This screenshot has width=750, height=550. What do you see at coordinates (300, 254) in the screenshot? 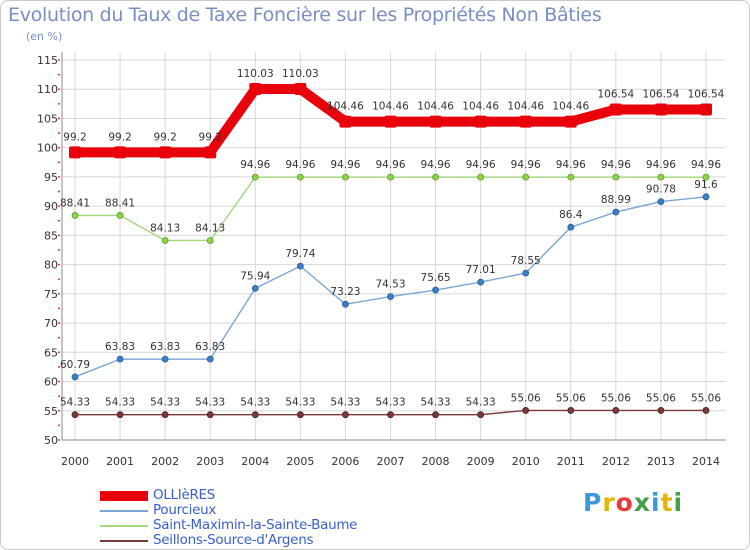
I see `data-label: 79.74` at bounding box center [300, 254].